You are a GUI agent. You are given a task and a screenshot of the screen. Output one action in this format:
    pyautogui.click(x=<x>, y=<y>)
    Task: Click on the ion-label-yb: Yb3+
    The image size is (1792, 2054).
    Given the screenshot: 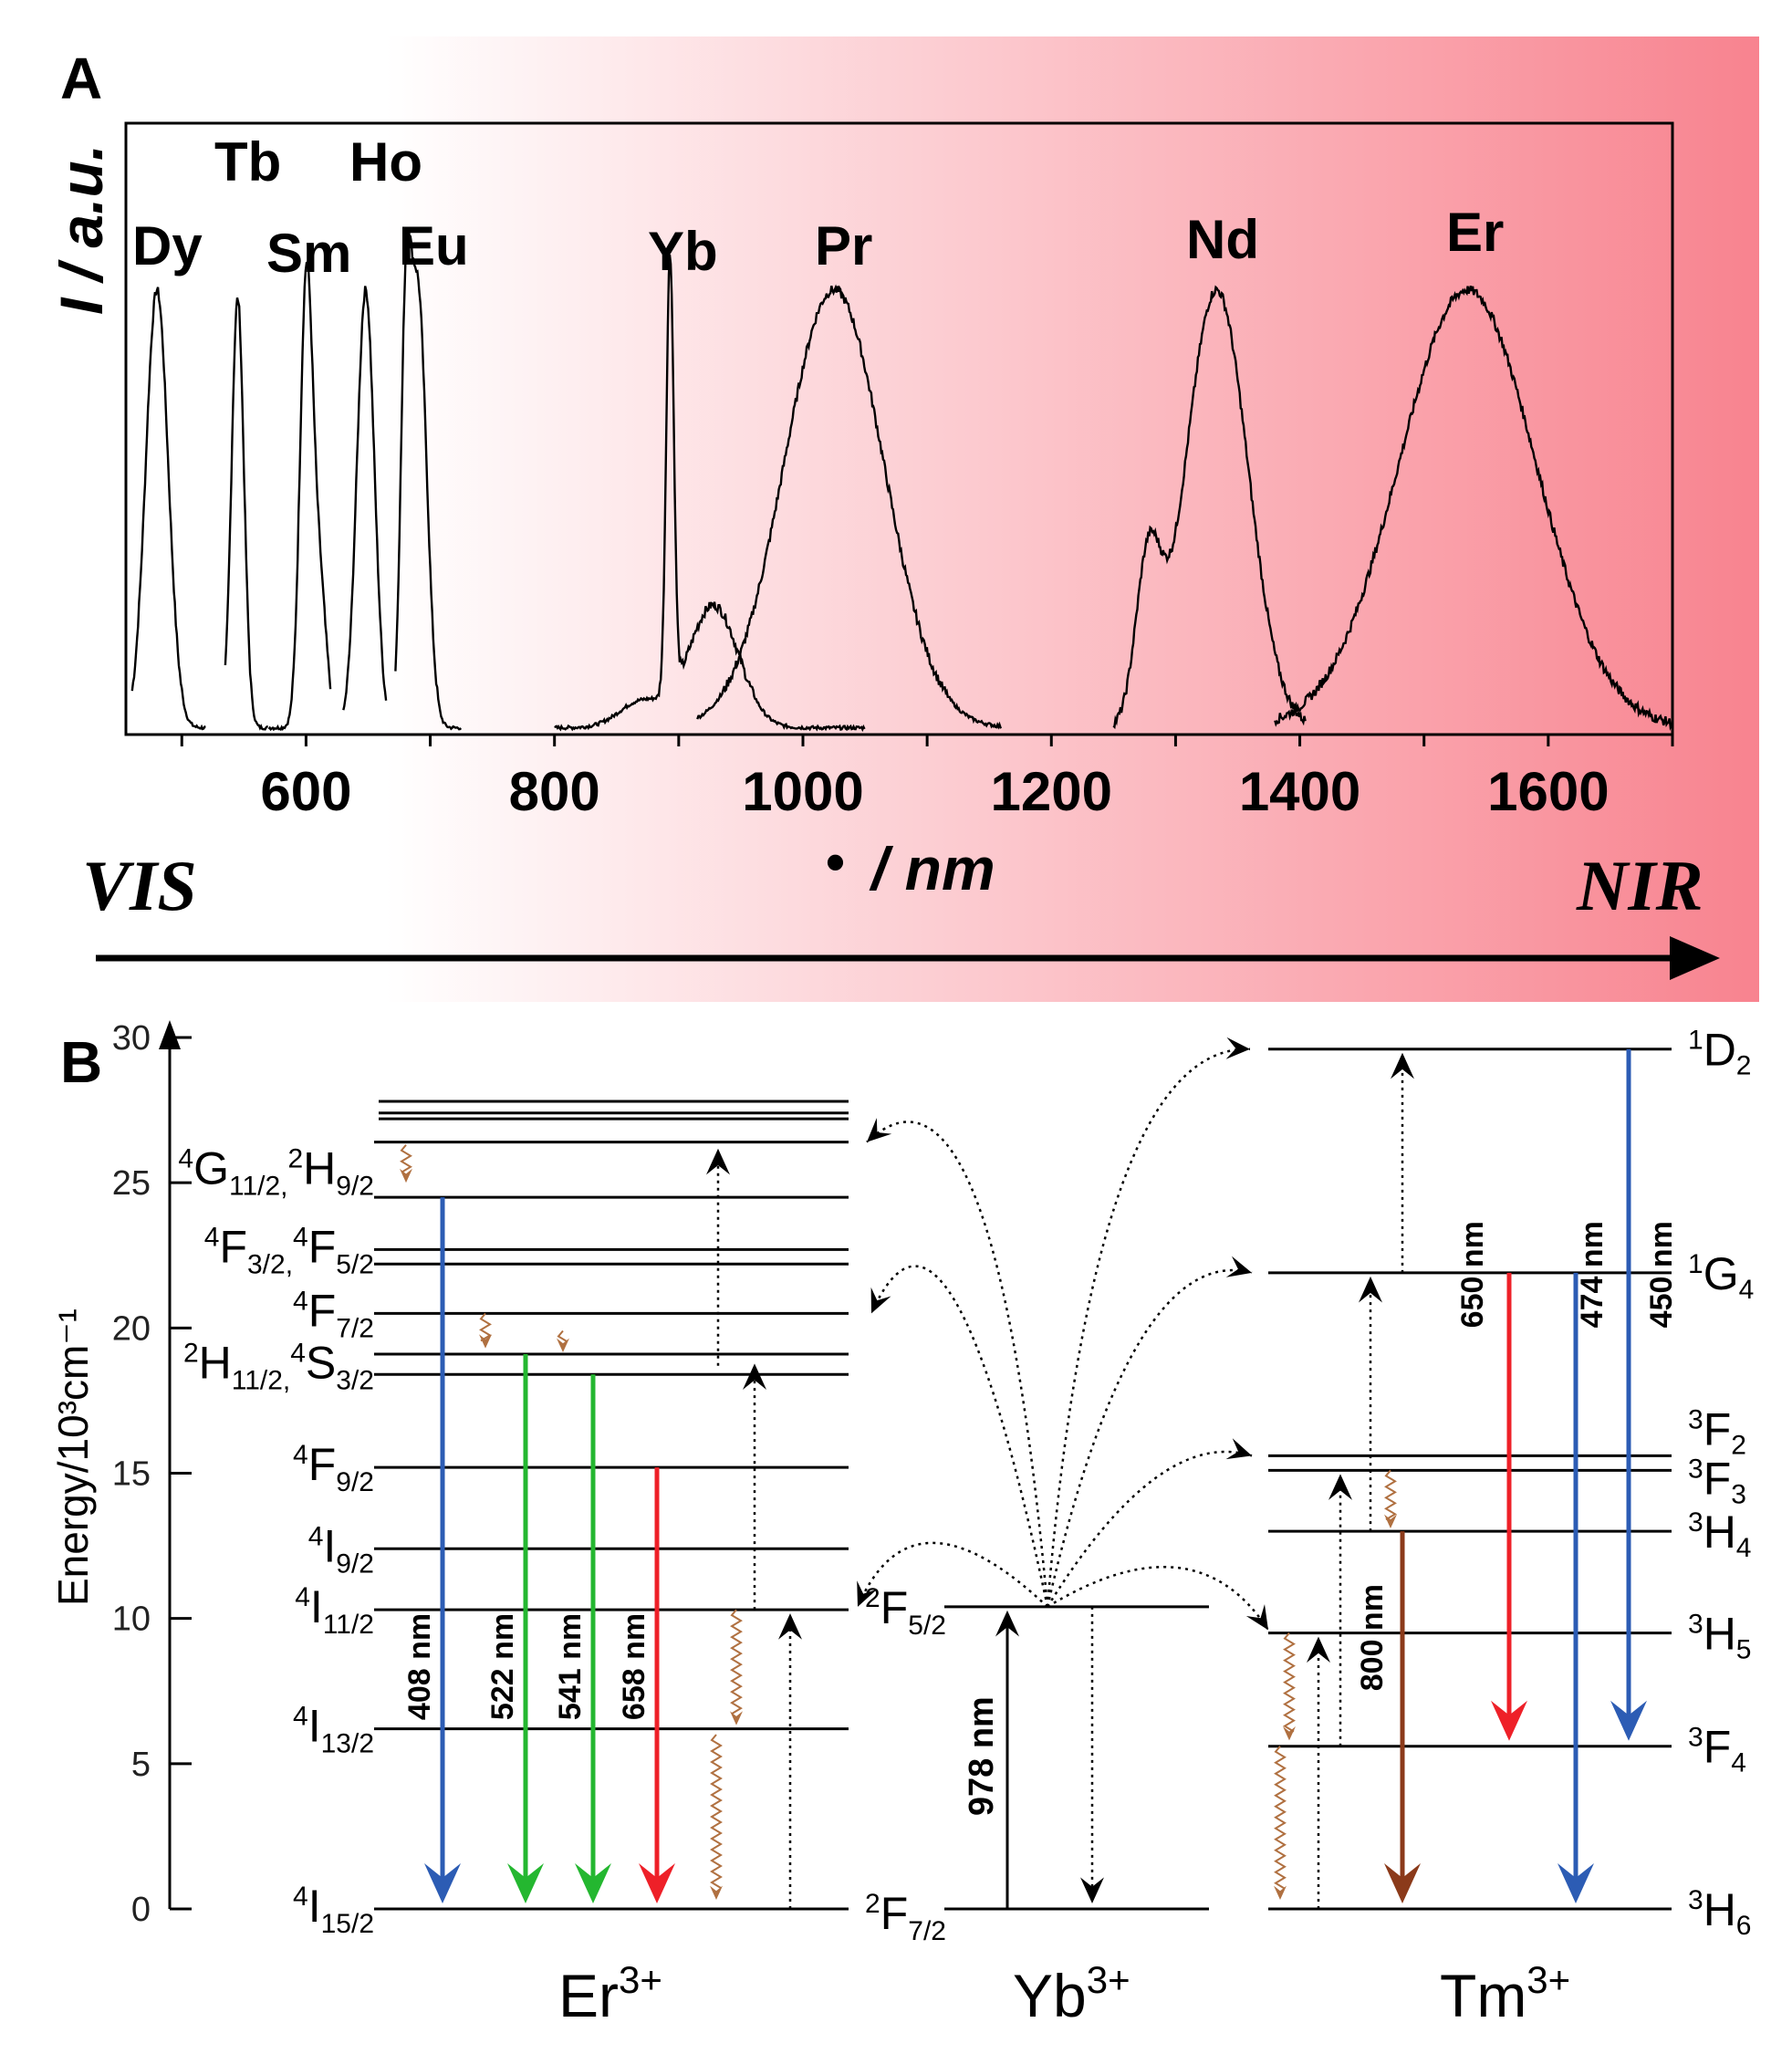 What is the action you would take?
    pyautogui.click(x=1071, y=1994)
    